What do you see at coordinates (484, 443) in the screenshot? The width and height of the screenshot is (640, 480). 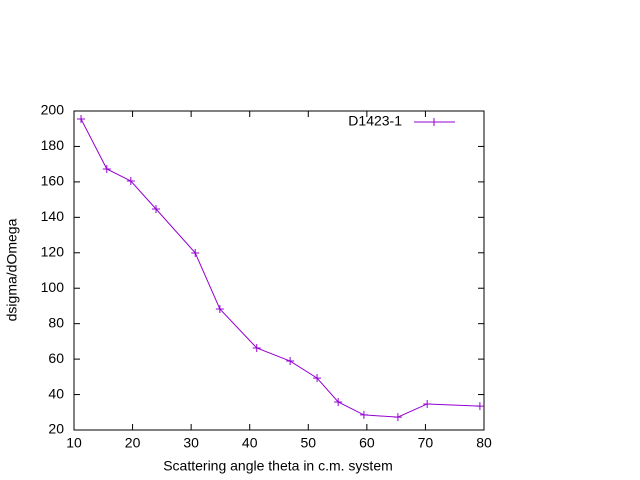 I see `x-tick-label: 80` at bounding box center [484, 443].